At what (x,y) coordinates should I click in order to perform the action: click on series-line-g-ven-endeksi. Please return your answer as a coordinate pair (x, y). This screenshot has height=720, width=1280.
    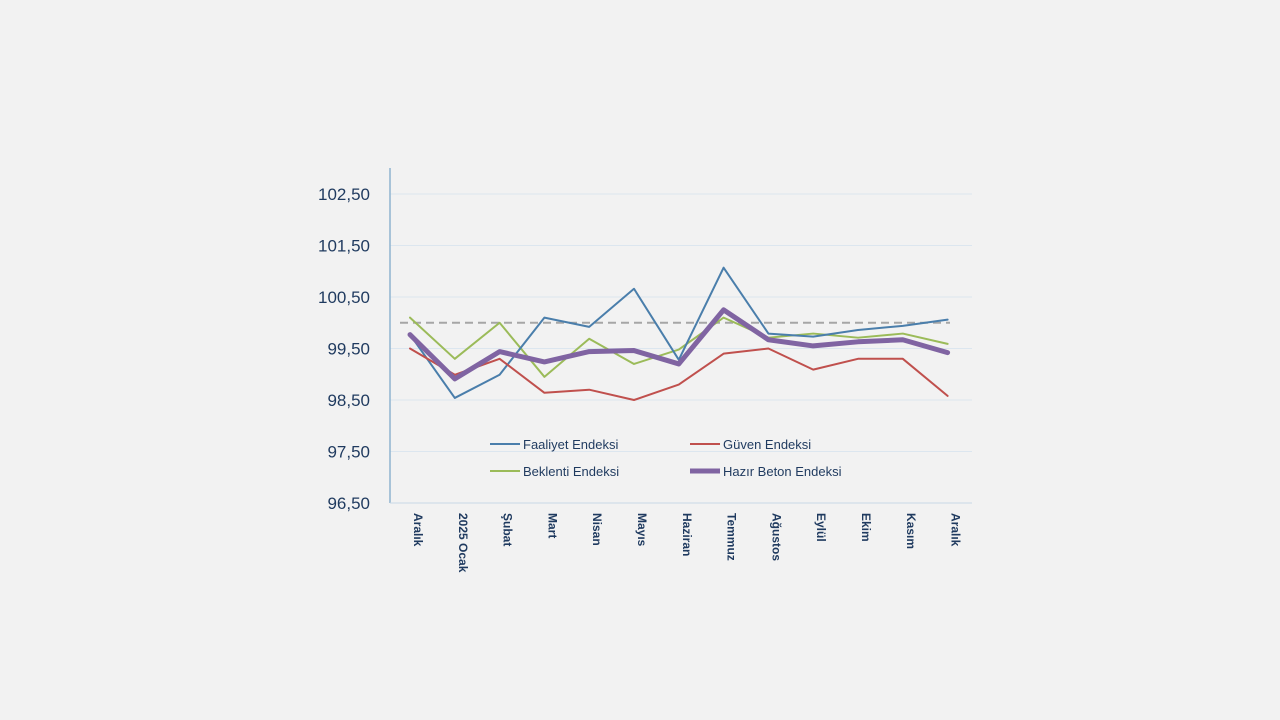
    Looking at the image, I should click on (679, 374).